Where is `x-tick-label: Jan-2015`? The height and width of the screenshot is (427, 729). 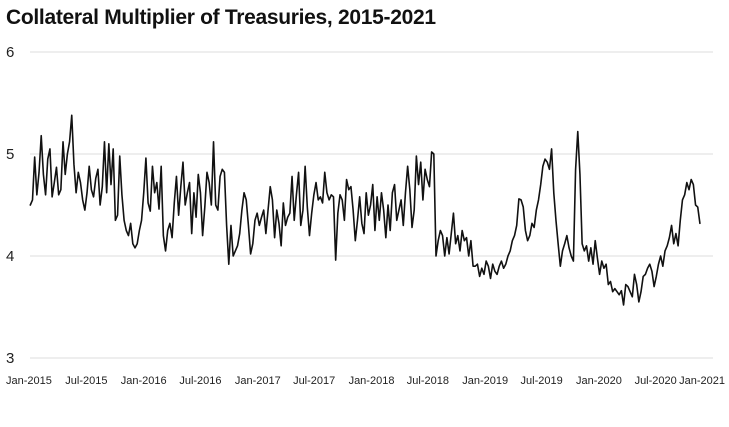
x-tick-label: Jan-2015 is located at coordinates (29, 381).